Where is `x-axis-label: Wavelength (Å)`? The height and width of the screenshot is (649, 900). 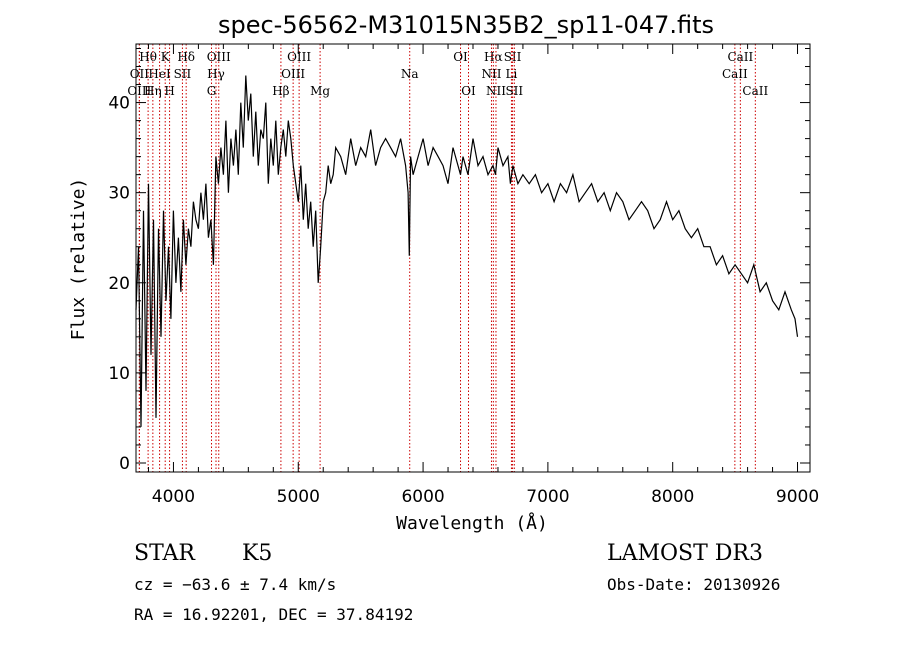 x-axis-label: Wavelength (Å) is located at coordinates (472, 523).